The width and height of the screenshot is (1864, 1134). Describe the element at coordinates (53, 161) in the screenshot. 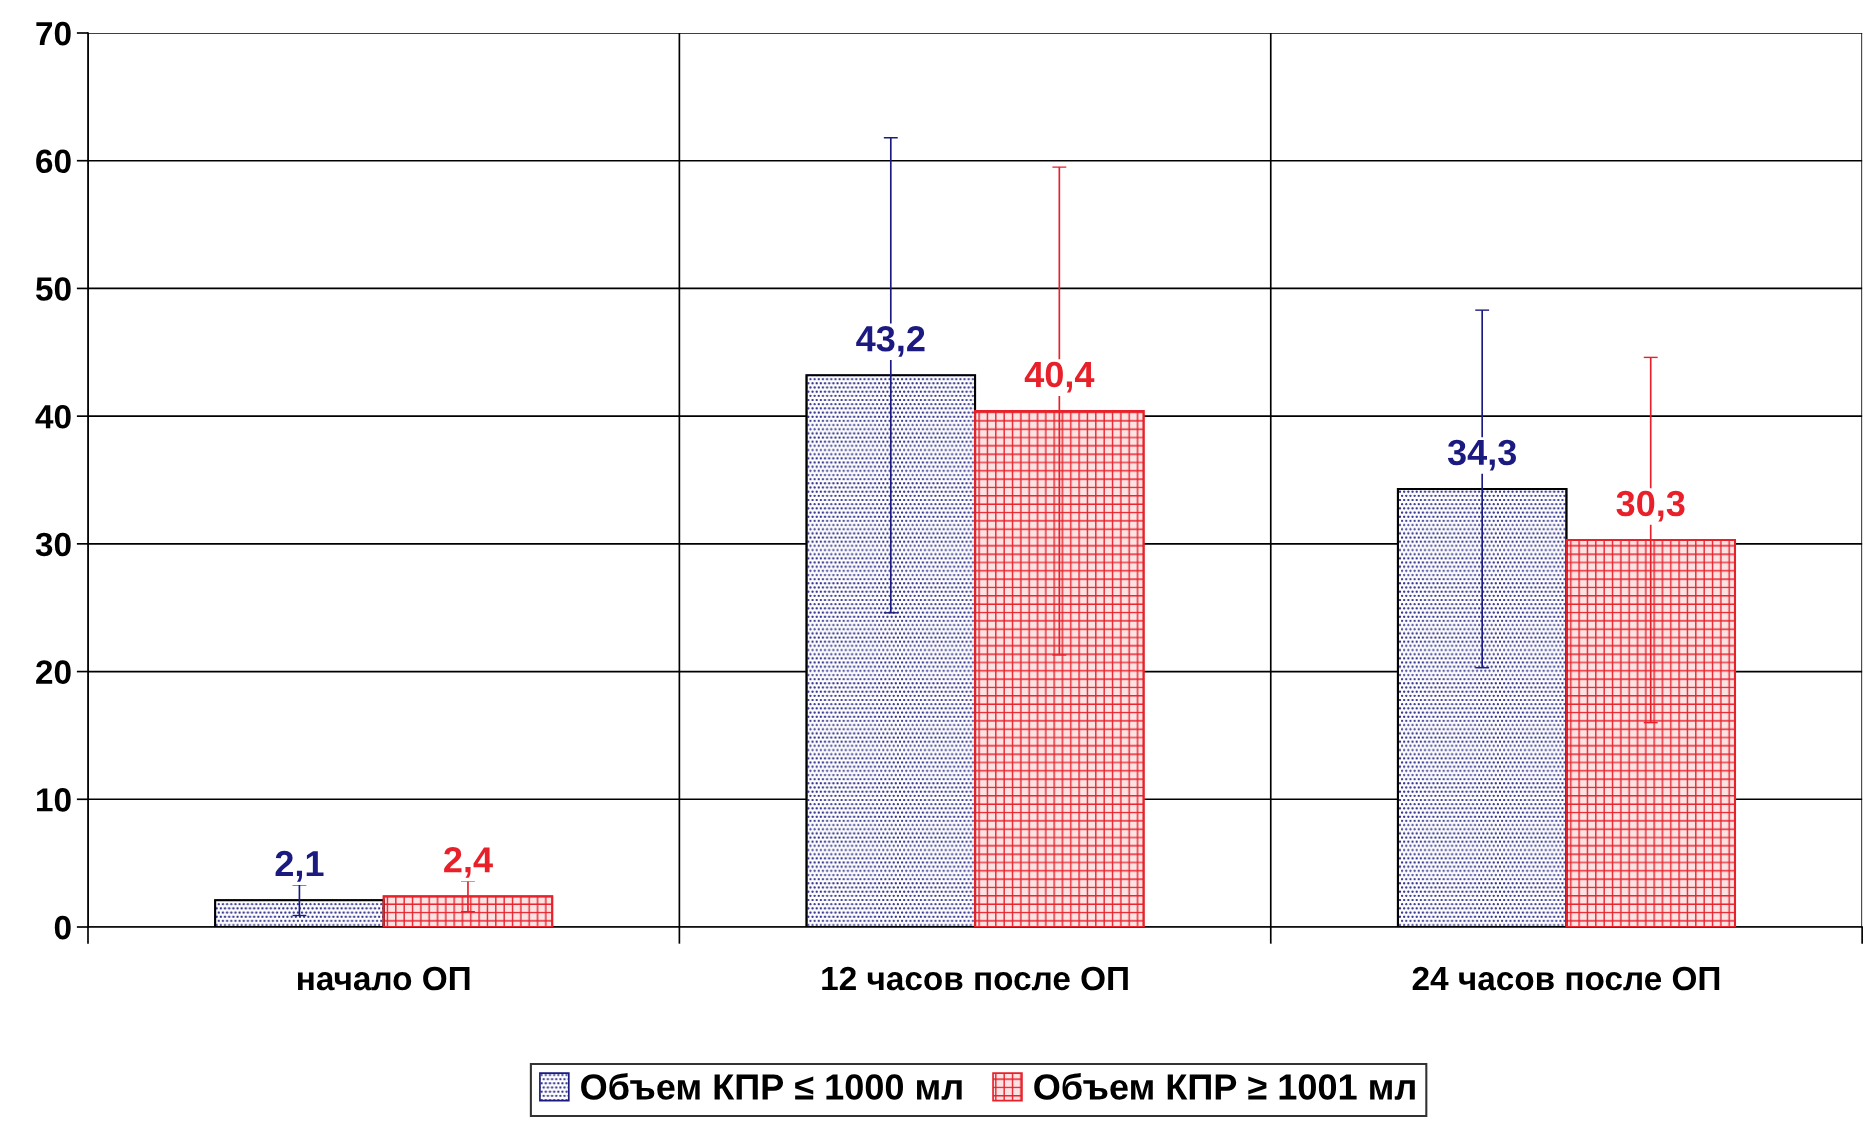

I see `y-tick-label: 60` at that location.